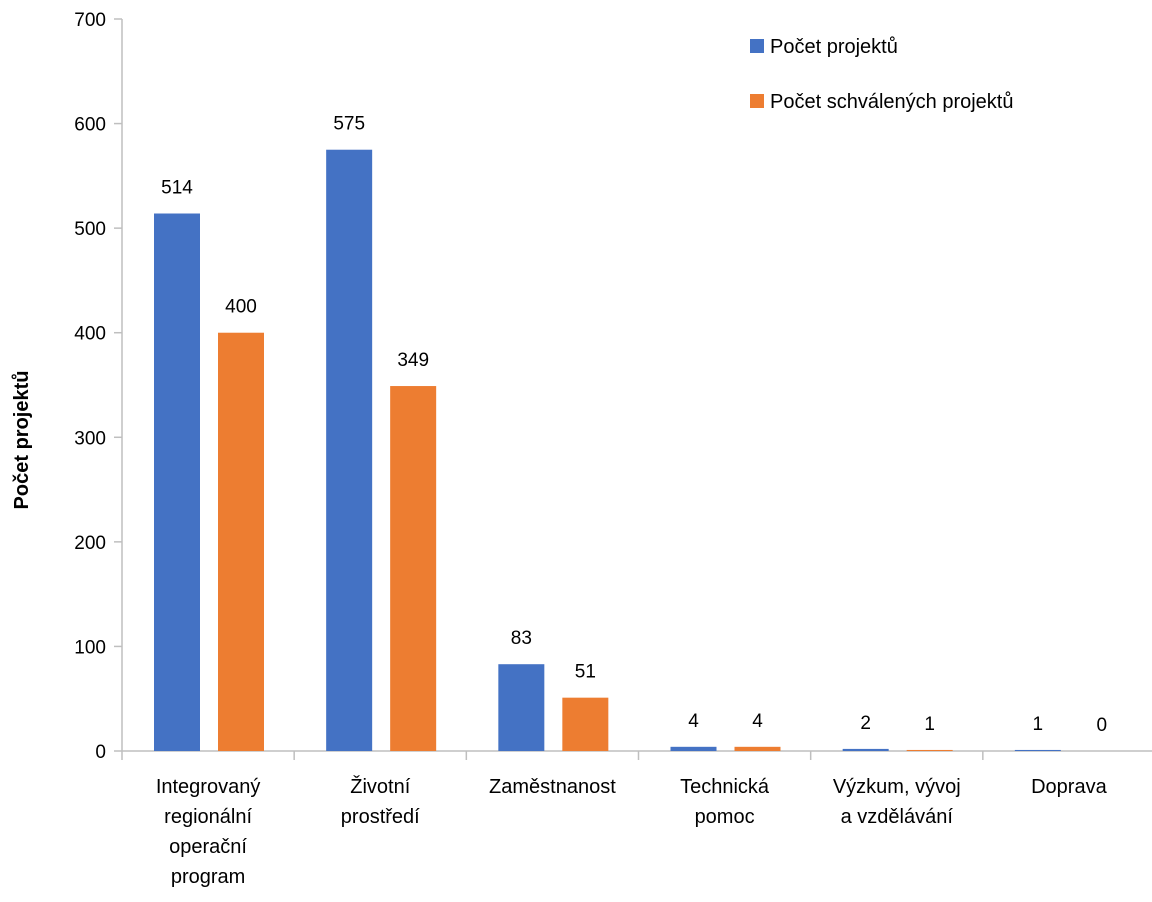 The width and height of the screenshot is (1152, 902). I want to click on category-label: Zaměstnanost, so click(552, 787).